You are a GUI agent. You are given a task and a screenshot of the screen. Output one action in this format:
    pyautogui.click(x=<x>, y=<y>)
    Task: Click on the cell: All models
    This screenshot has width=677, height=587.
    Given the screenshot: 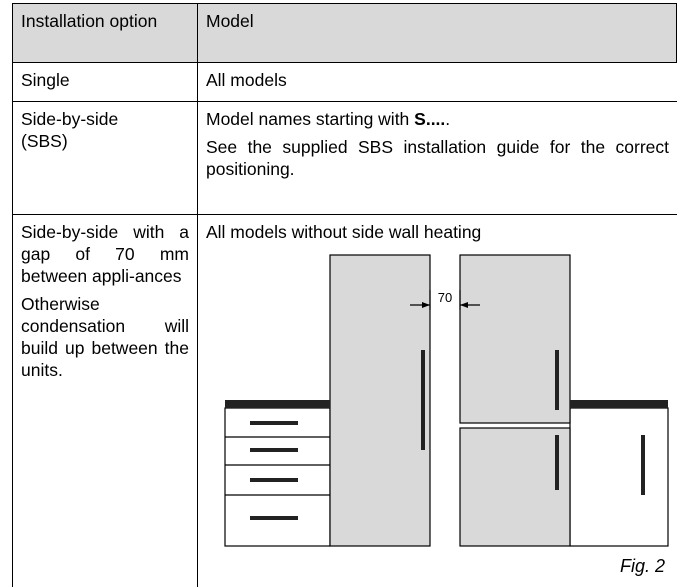 What is the action you would take?
    pyautogui.click(x=437, y=82)
    